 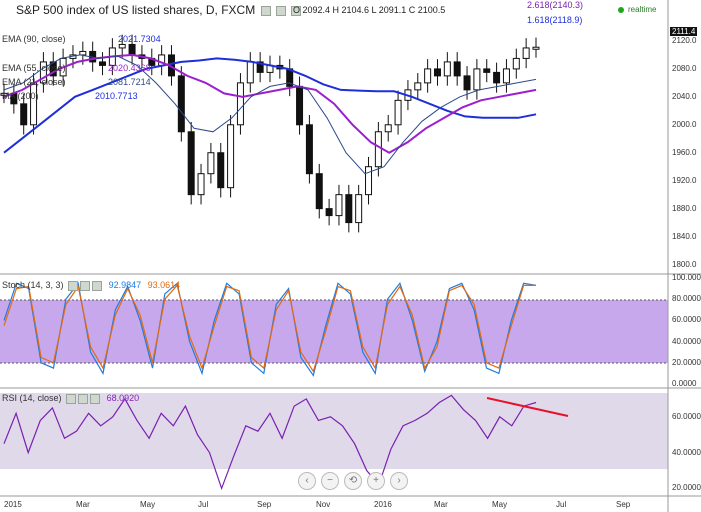 I want to click on stoch-d-value: 93.0614, so click(x=164, y=285).